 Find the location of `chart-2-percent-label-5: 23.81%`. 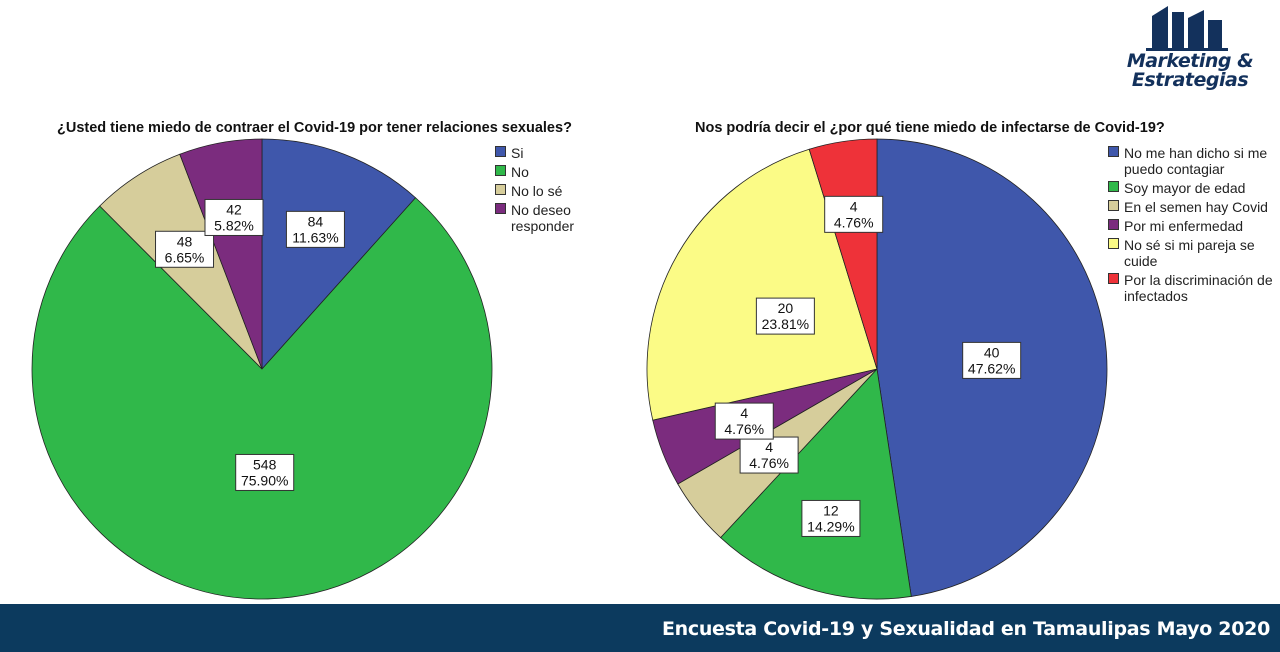

chart-2-percent-label-5: 23.81% is located at coordinates (785, 324).